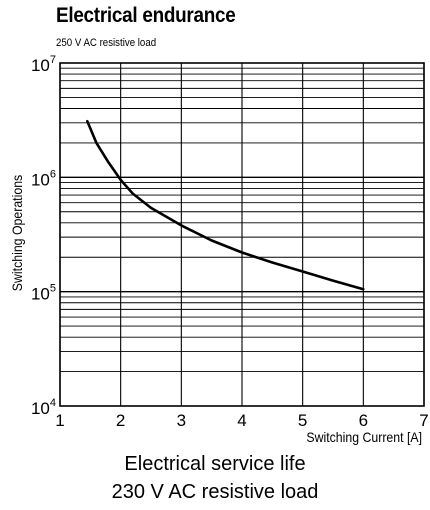 The width and height of the screenshot is (430, 510). What do you see at coordinates (363, 420) in the screenshot?
I see `x-tick-label: 6` at bounding box center [363, 420].